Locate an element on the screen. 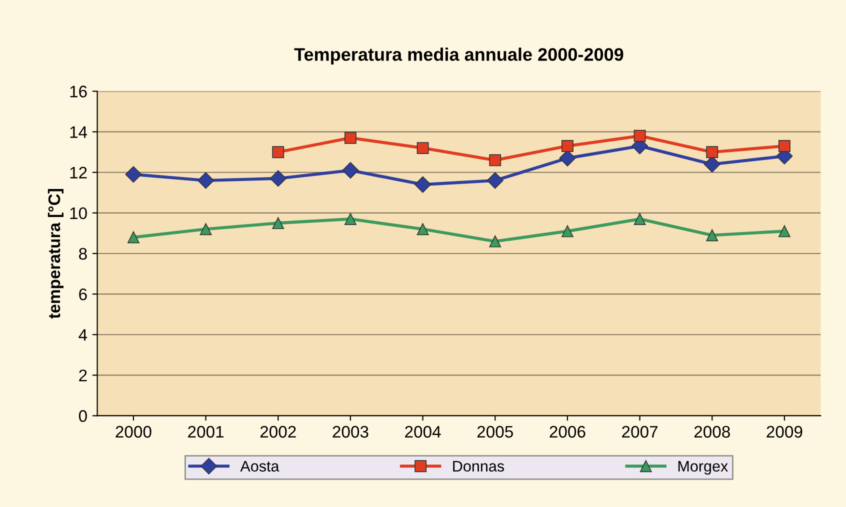  x-tick-label: 2002 is located at coordinates (278, 432).